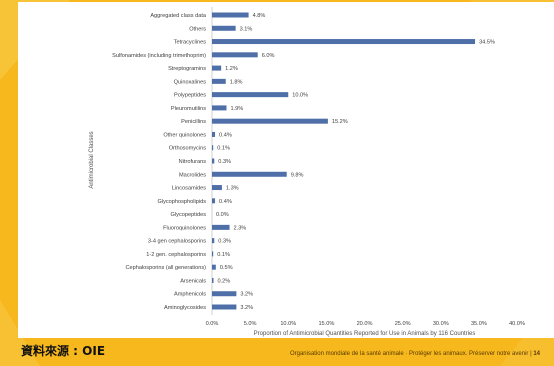 The image size is (554, 366). I want to click on category-label: Glycopeptides, so click(189, 215).